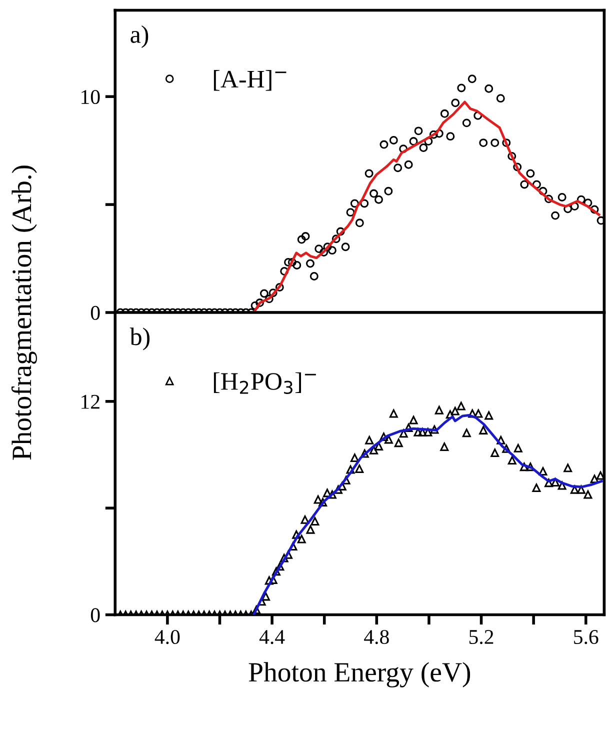  Describe the element at coordinates (24, 313) in the screenshot. I see `y-axis-title: Photofragmentation (Arb.)` at that location.